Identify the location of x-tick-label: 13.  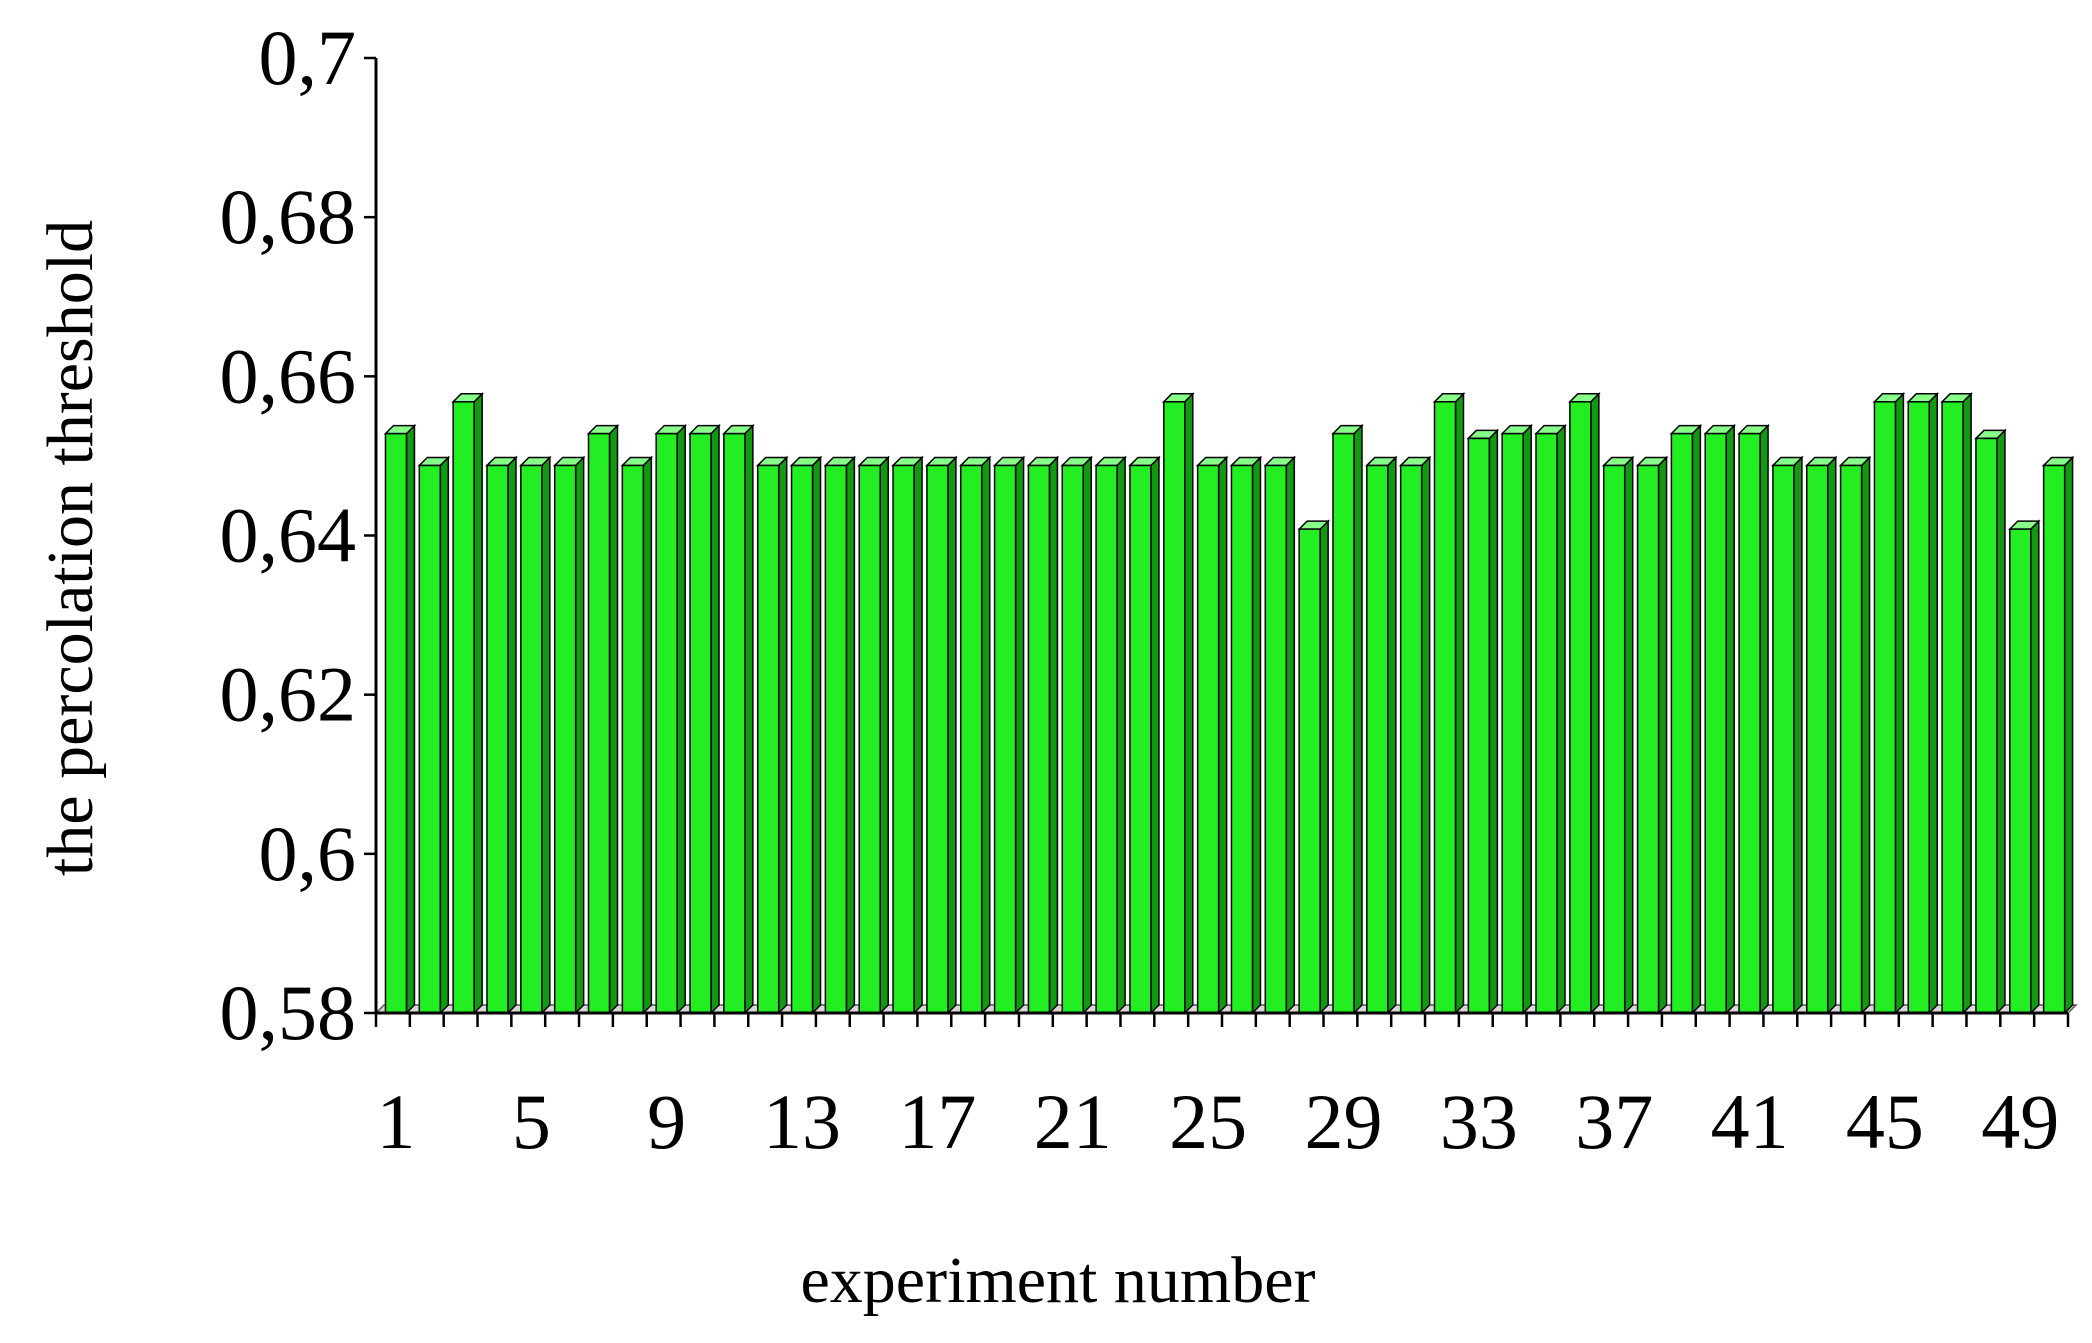
(802, 1121).